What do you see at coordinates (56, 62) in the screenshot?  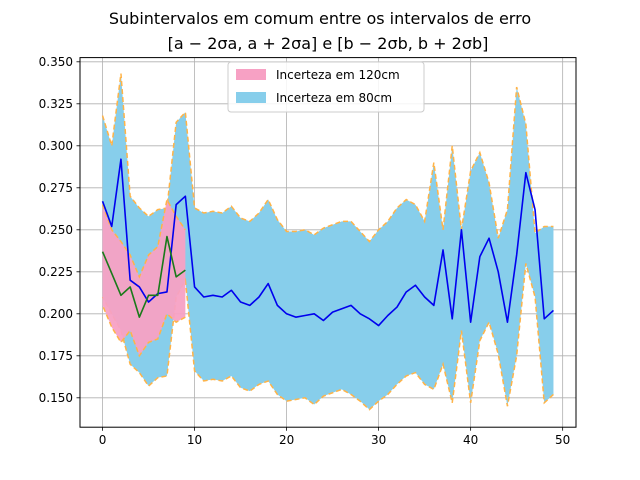 I see `y-tick-label: 0.350` at bounding box center [56, 62].